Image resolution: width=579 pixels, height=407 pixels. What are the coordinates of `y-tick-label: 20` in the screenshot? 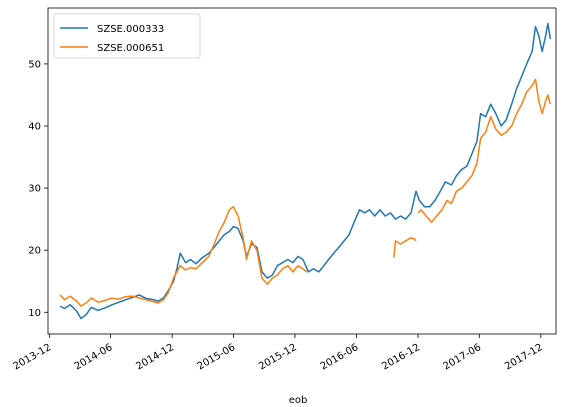 It's located at (34, 251).